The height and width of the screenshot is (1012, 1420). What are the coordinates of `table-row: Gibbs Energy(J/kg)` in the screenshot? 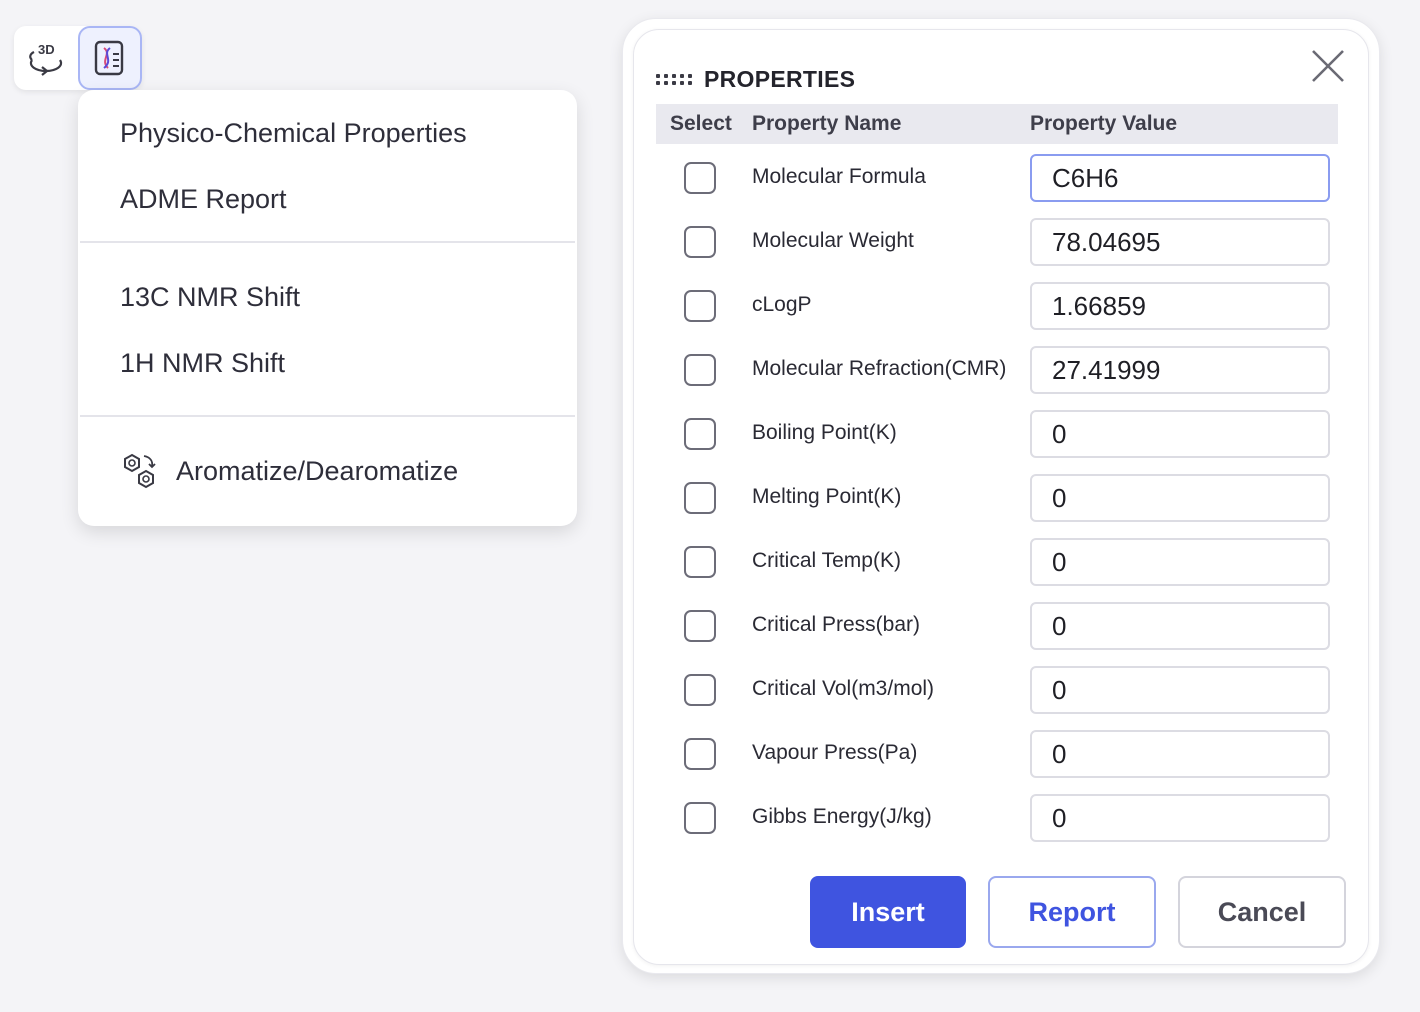 It's located at (997, 818).